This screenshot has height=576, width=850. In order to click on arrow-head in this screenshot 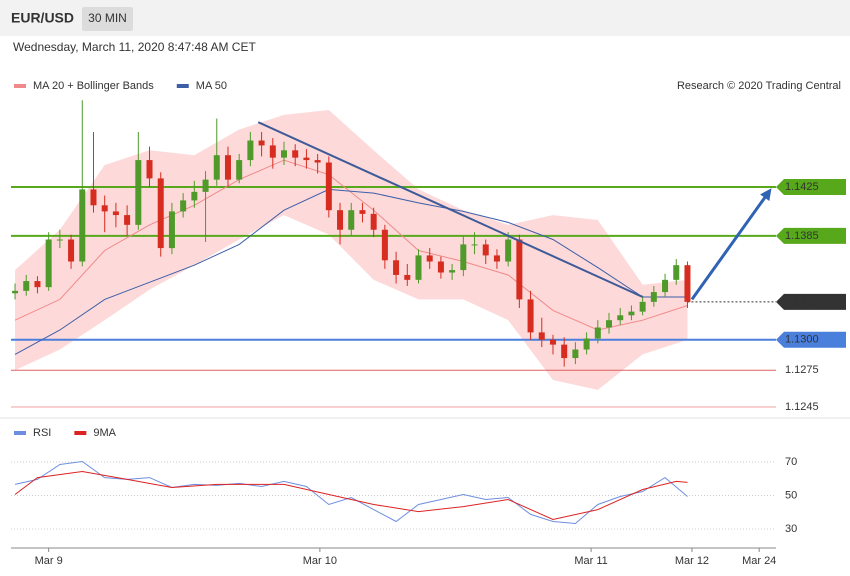, I will do `click(766, 195)`.